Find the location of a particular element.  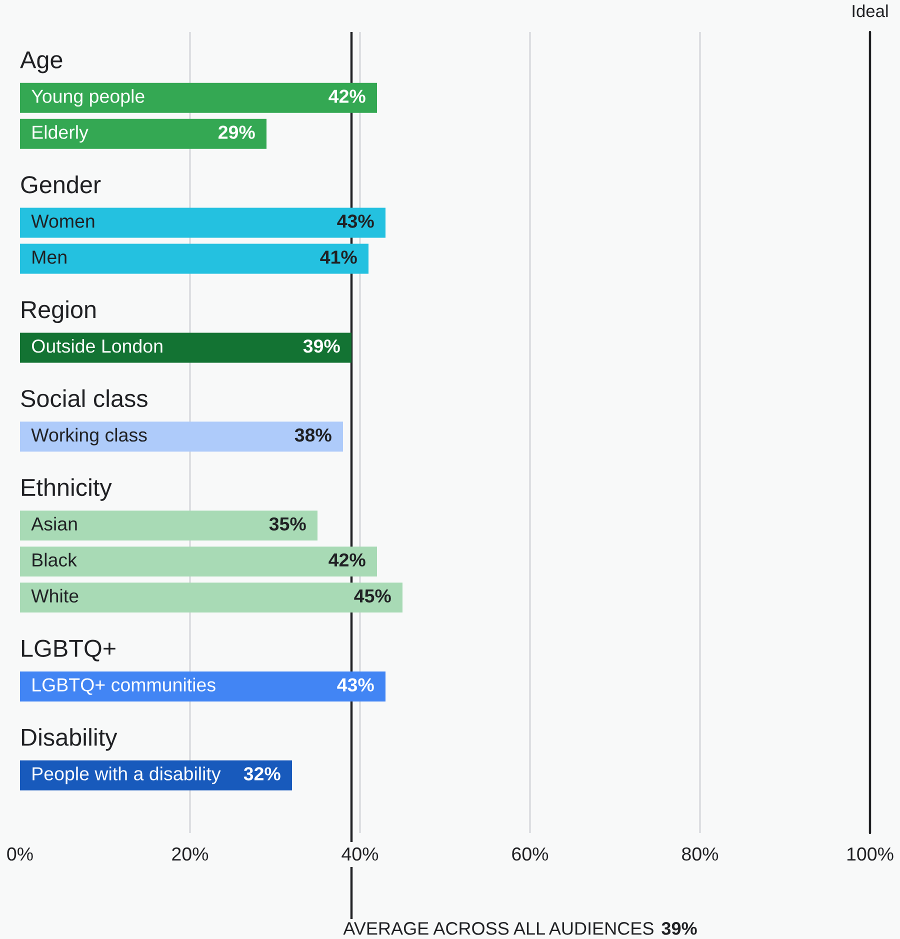

y-tick-label: Black is located at coordinates (54, 559).